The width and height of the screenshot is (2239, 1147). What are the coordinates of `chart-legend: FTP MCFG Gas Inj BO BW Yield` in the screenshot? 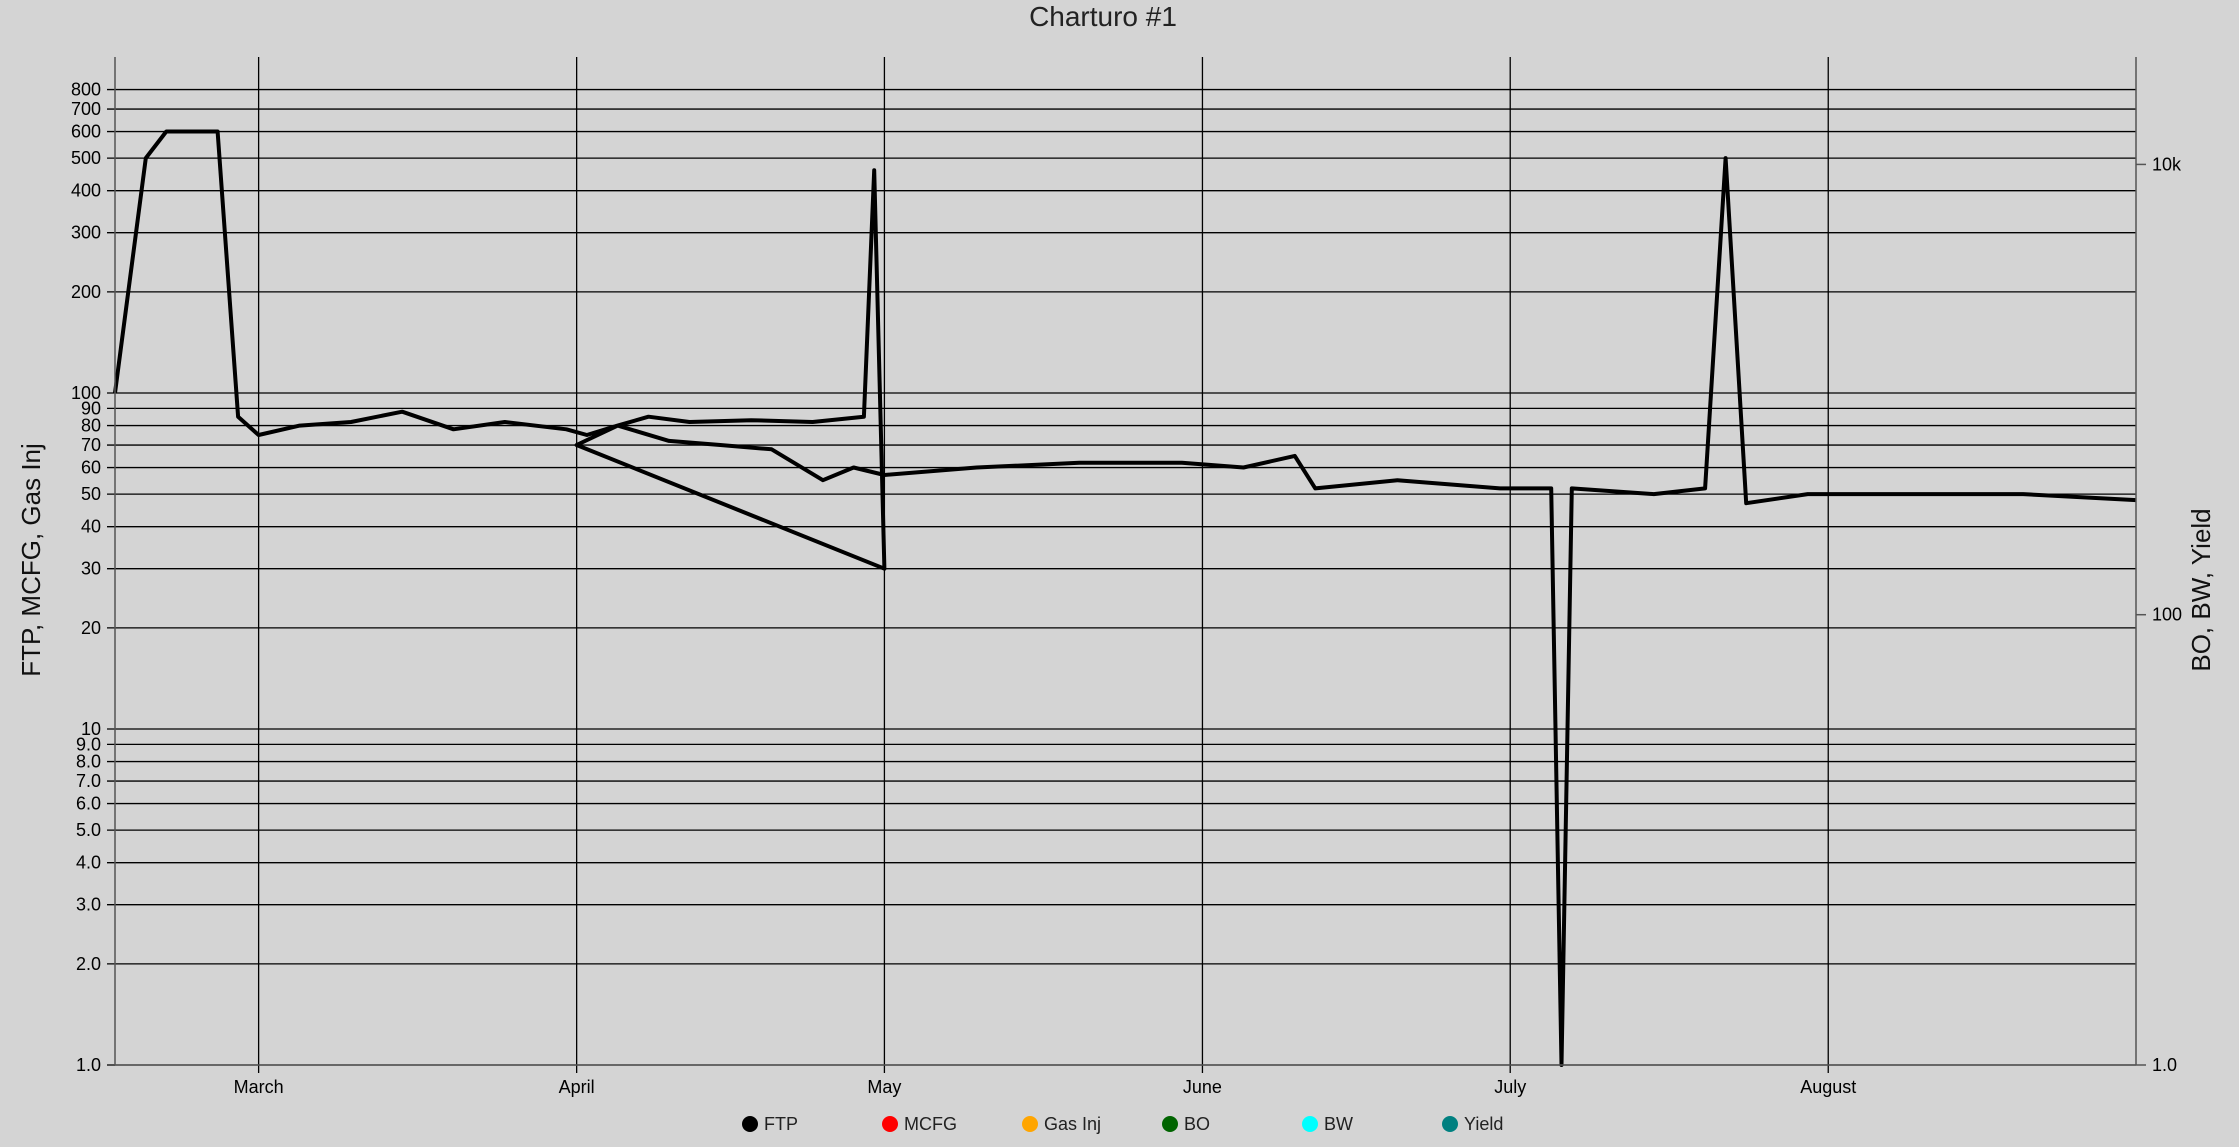 It's located at (1122, 1124).